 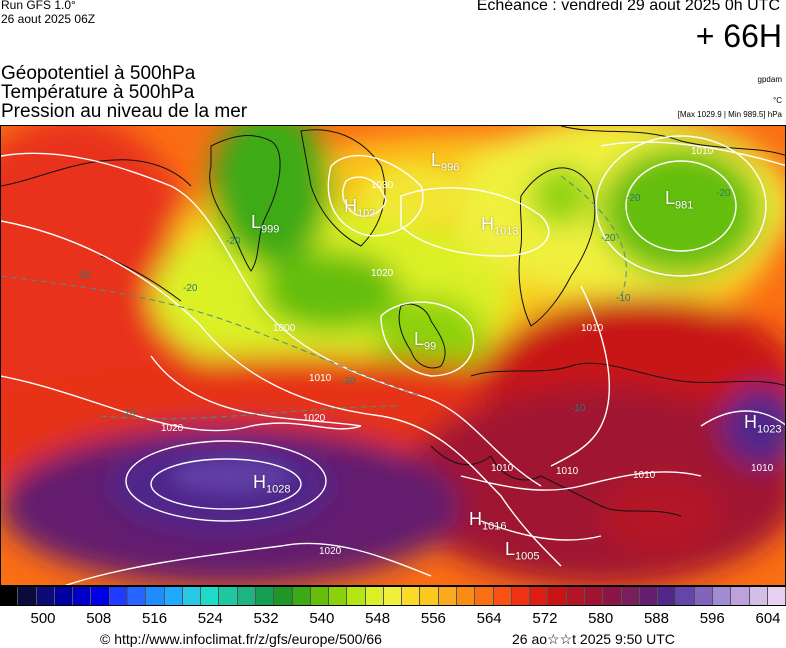 What do you see at coordinates (98, 92) in the screenshot?
I see `title-temperature: Température à 500hPa` at bounding box center [98, 92].